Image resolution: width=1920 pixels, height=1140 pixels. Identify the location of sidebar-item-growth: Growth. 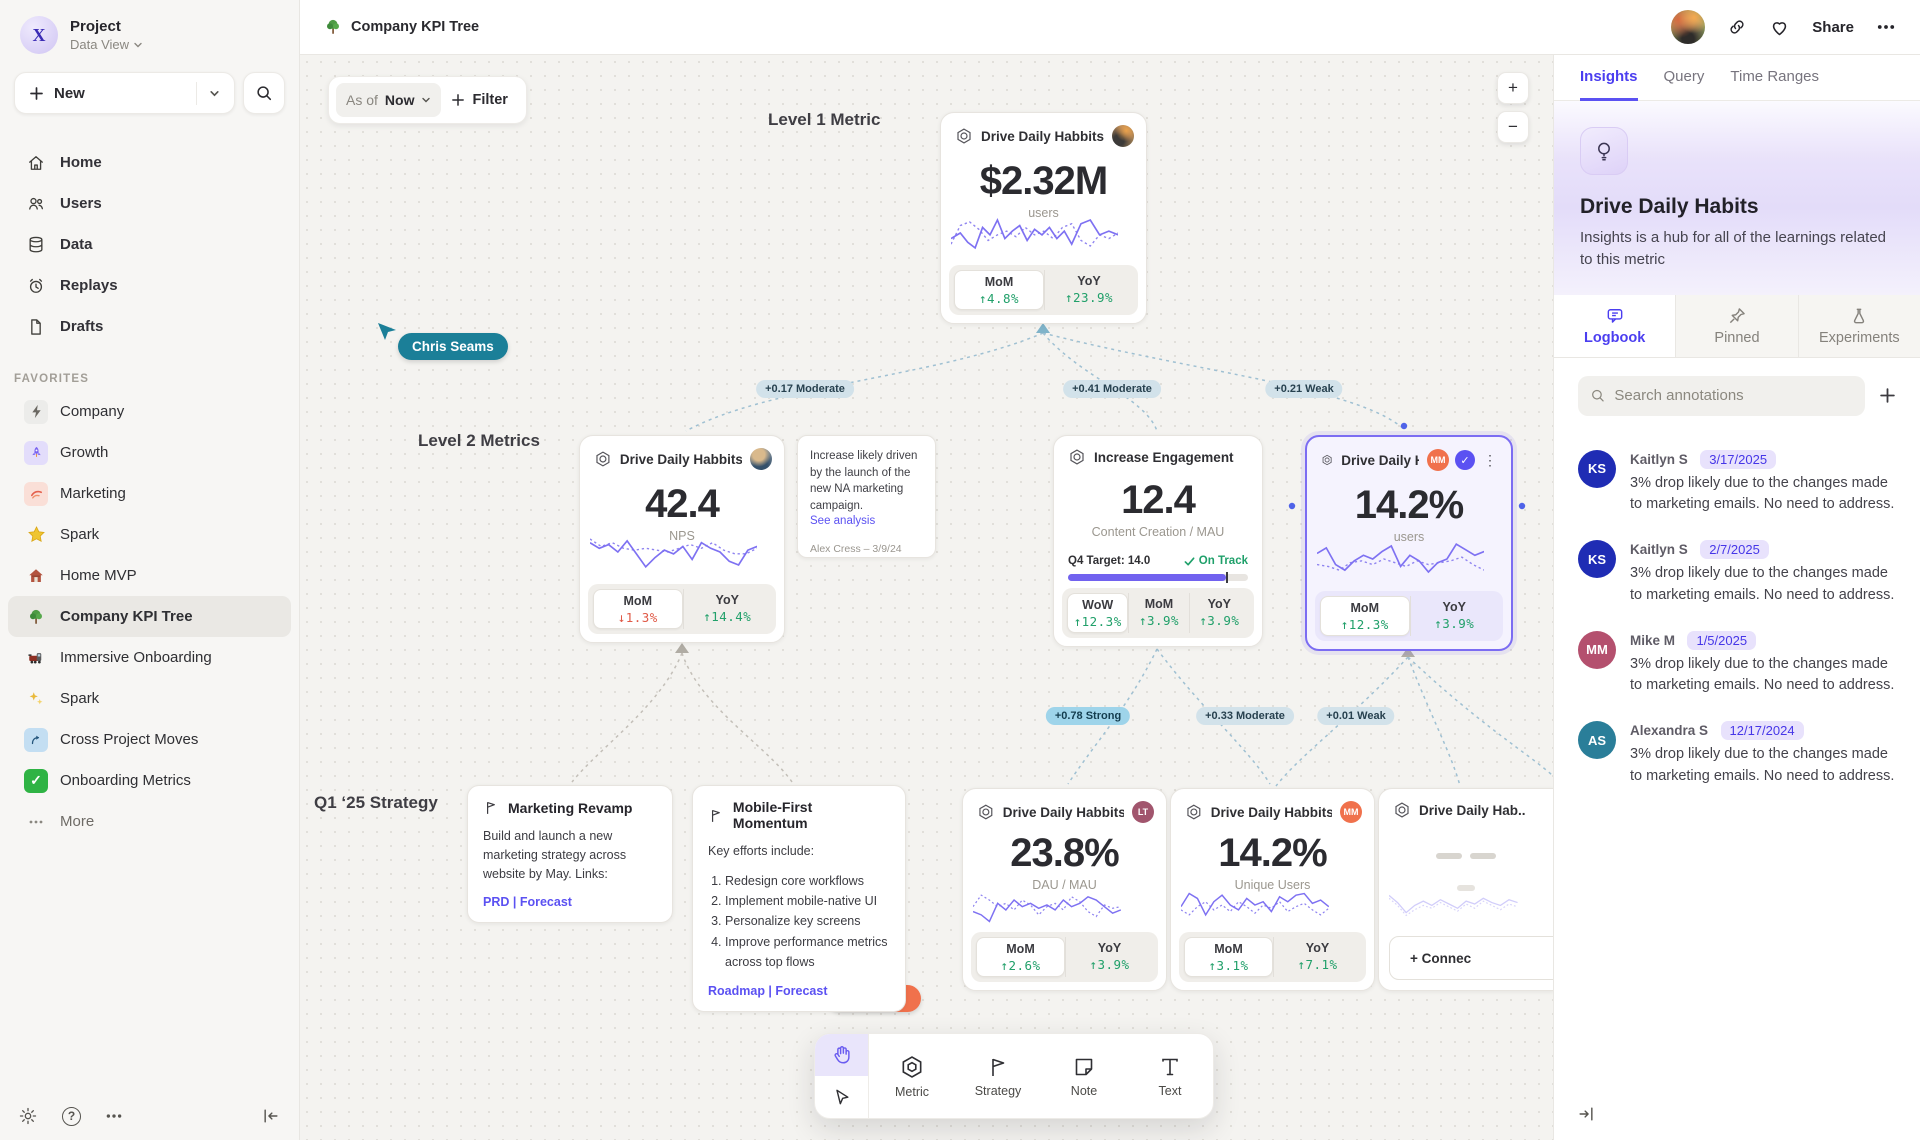
(149, 452).